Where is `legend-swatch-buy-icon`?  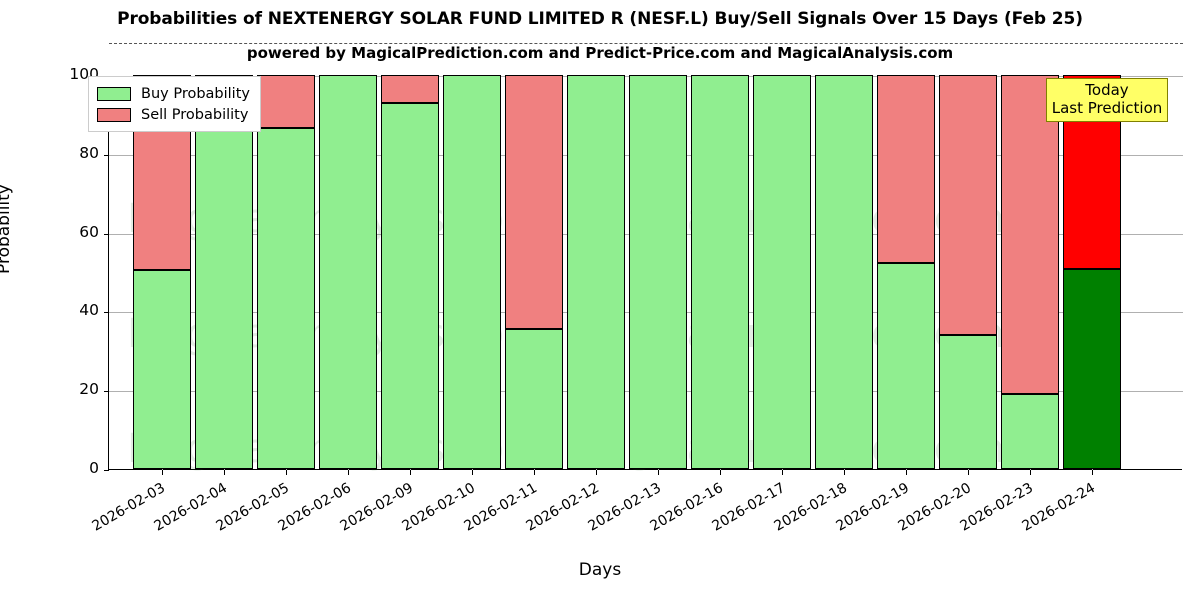
legend-swatch-buy-icon is located at coordinates (114, 93).